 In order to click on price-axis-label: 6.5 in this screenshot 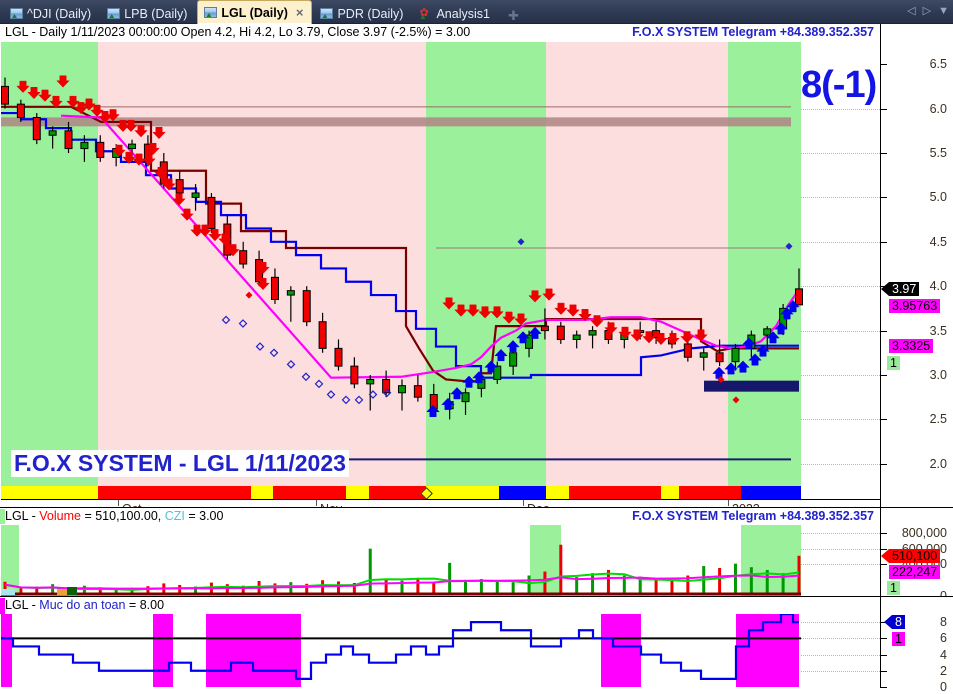, I will do `click(938, 64)`.